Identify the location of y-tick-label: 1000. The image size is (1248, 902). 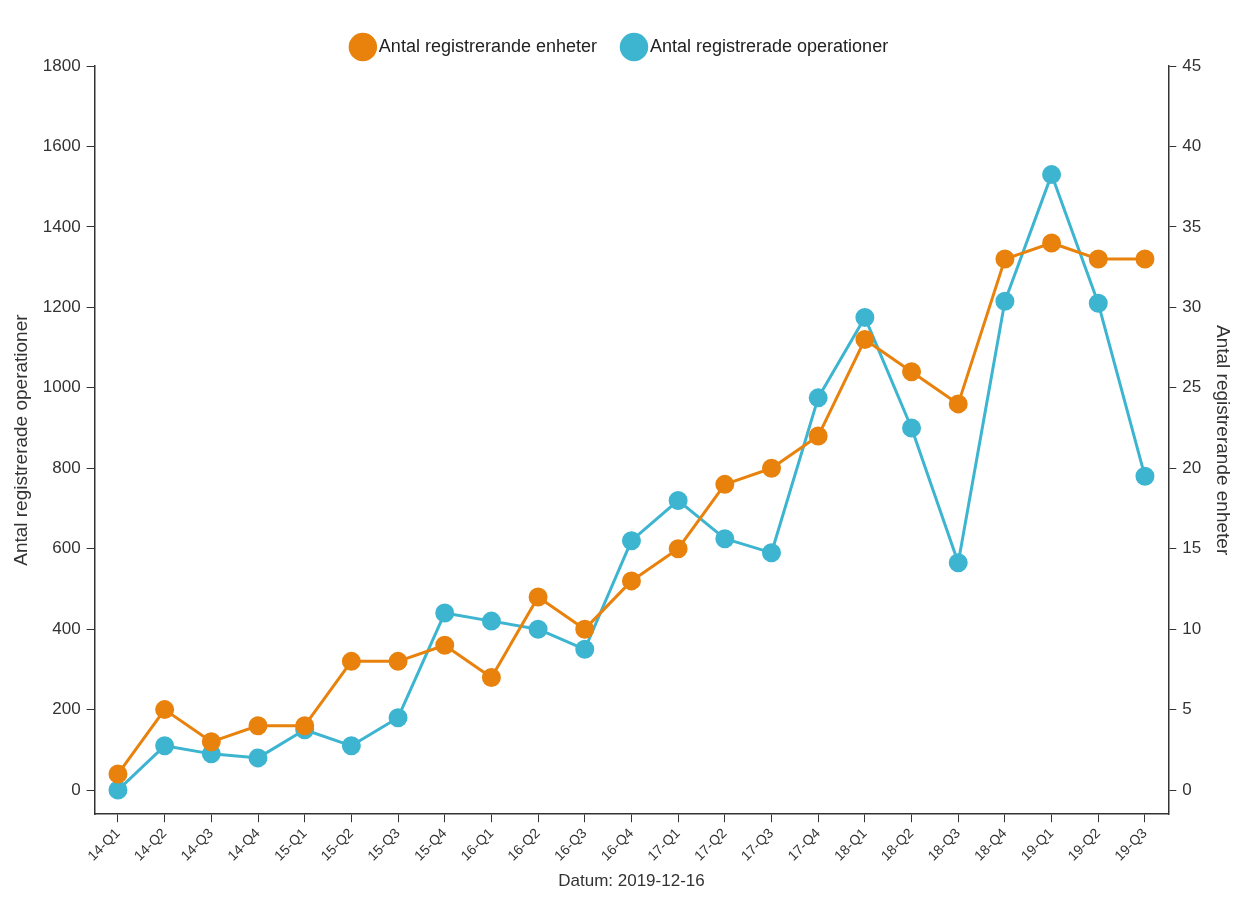
(61, 387).